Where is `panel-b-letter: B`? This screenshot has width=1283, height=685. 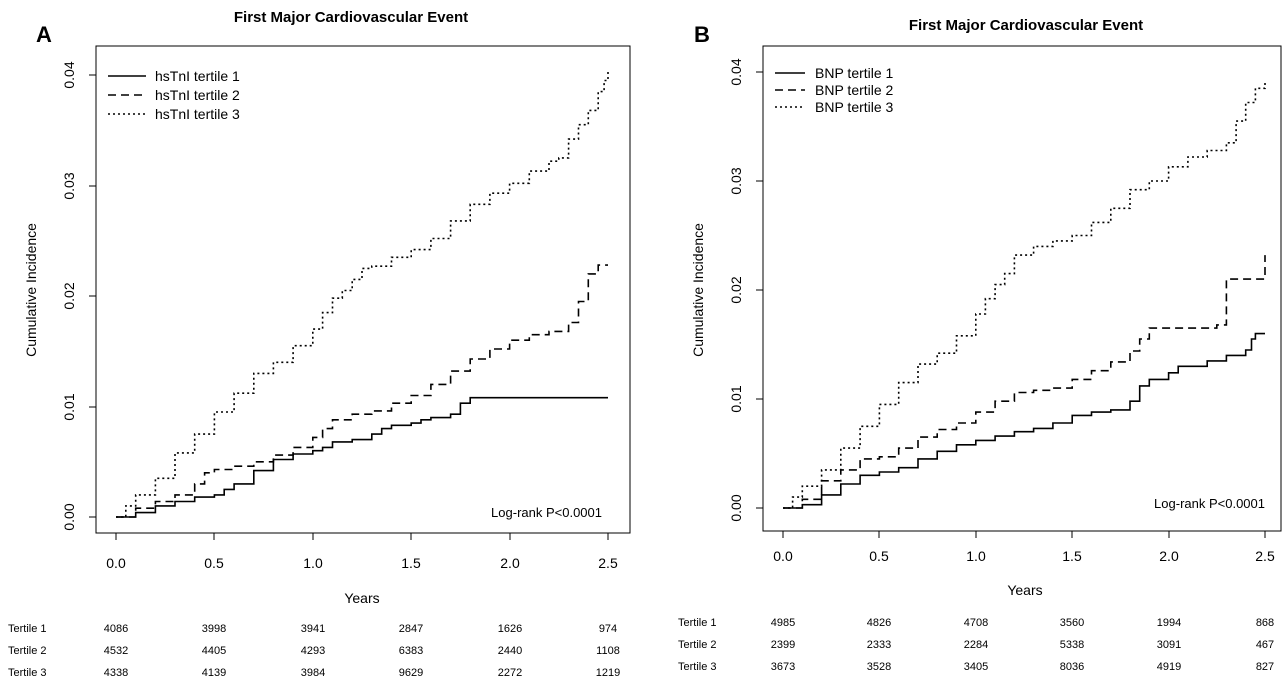 panel-b-letter: B is located at coordinates (702, 34).